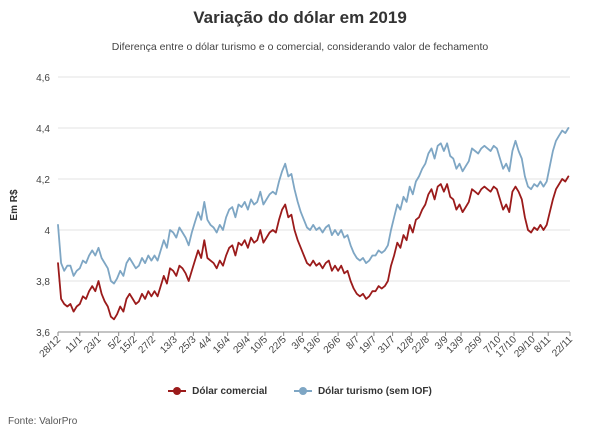 The height and width of the screenshot is (431, 600). Describe the element at coordinates (14, 205) in the screenshot. I see `y-axis-label: Em R$` at that location.